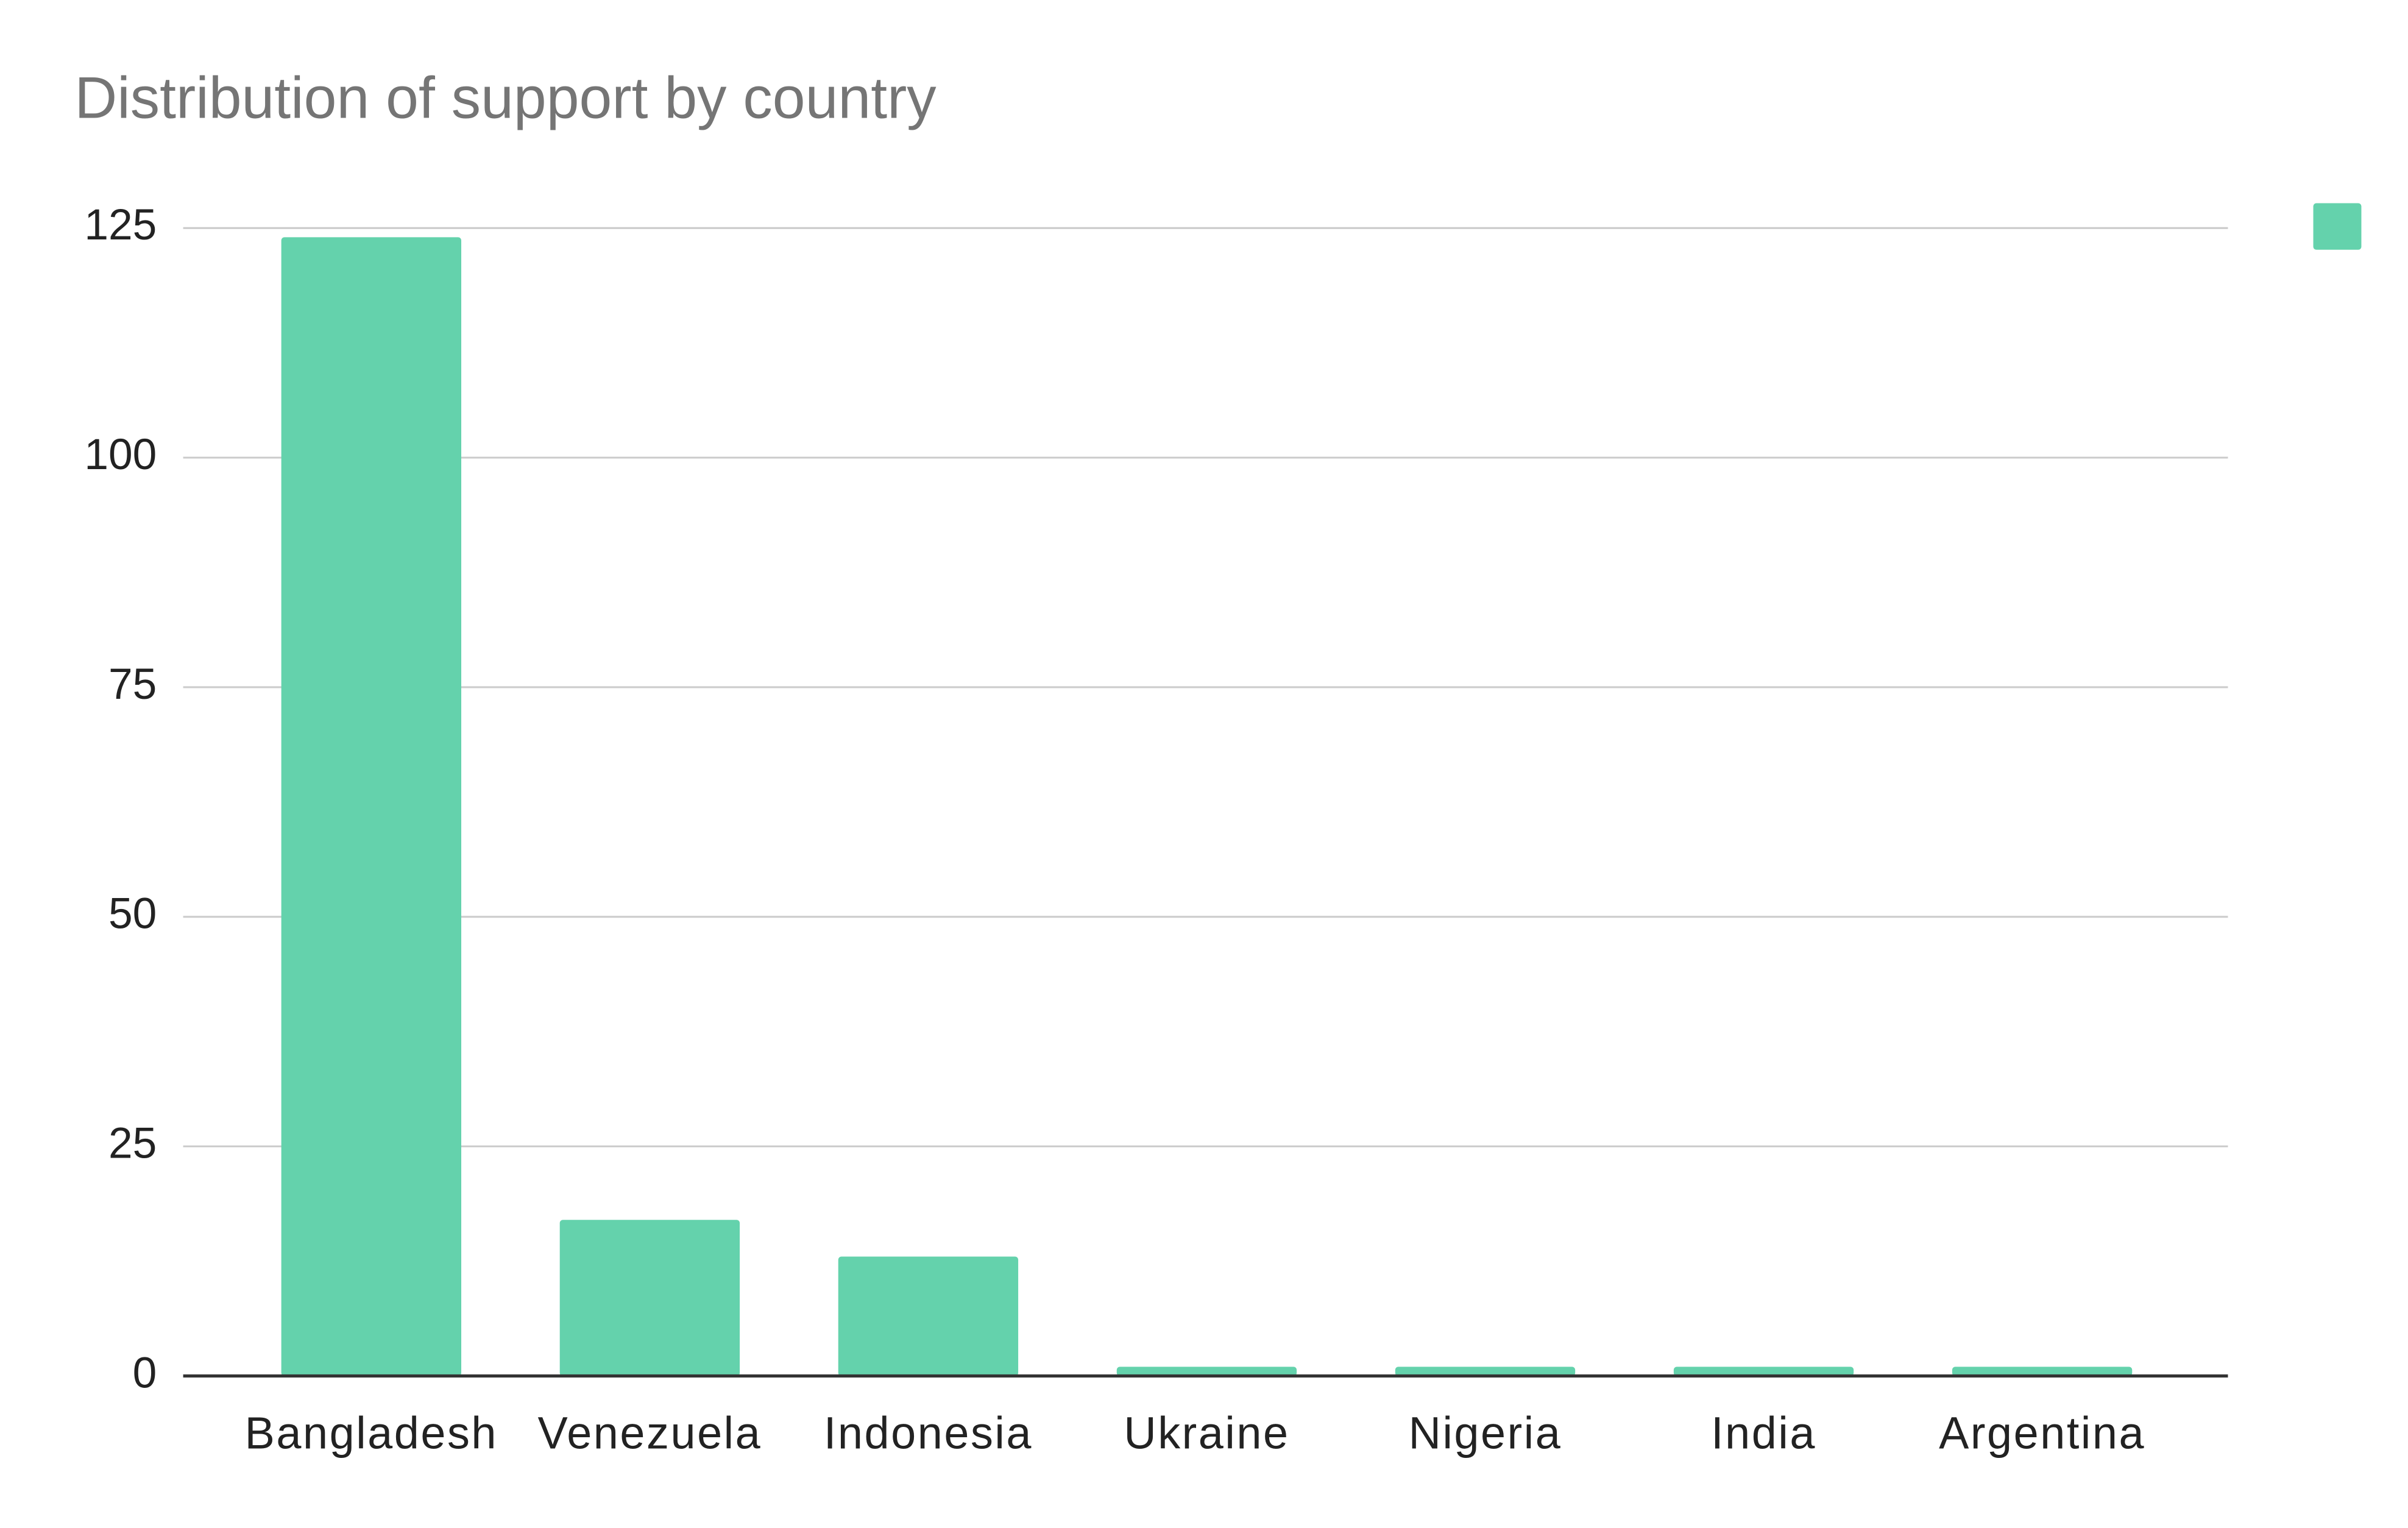 This screenshot has width=2408, height=1528. I want to click on x-tick-label: Argentina, so click(2042, 1432).